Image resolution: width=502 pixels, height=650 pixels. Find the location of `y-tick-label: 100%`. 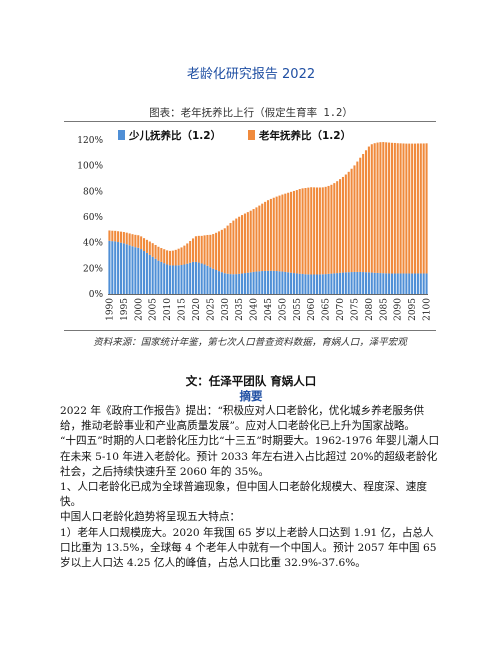

y-tick-label: 100% is located at coordinates (90, 167).